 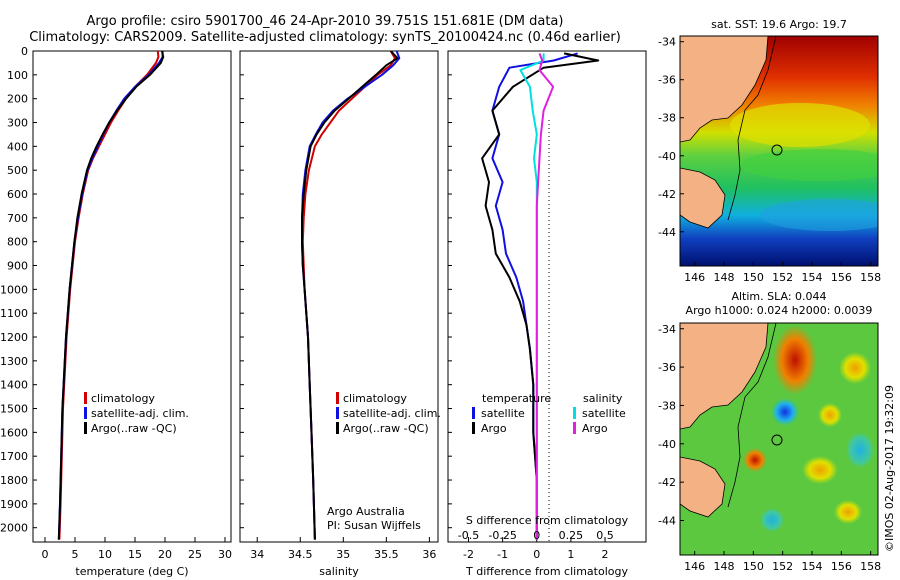 What do you see at coordinates (339, 571) in the screenshot?
I see `salinity-x-axis-label: salinity` at bounding box center [339, 571].